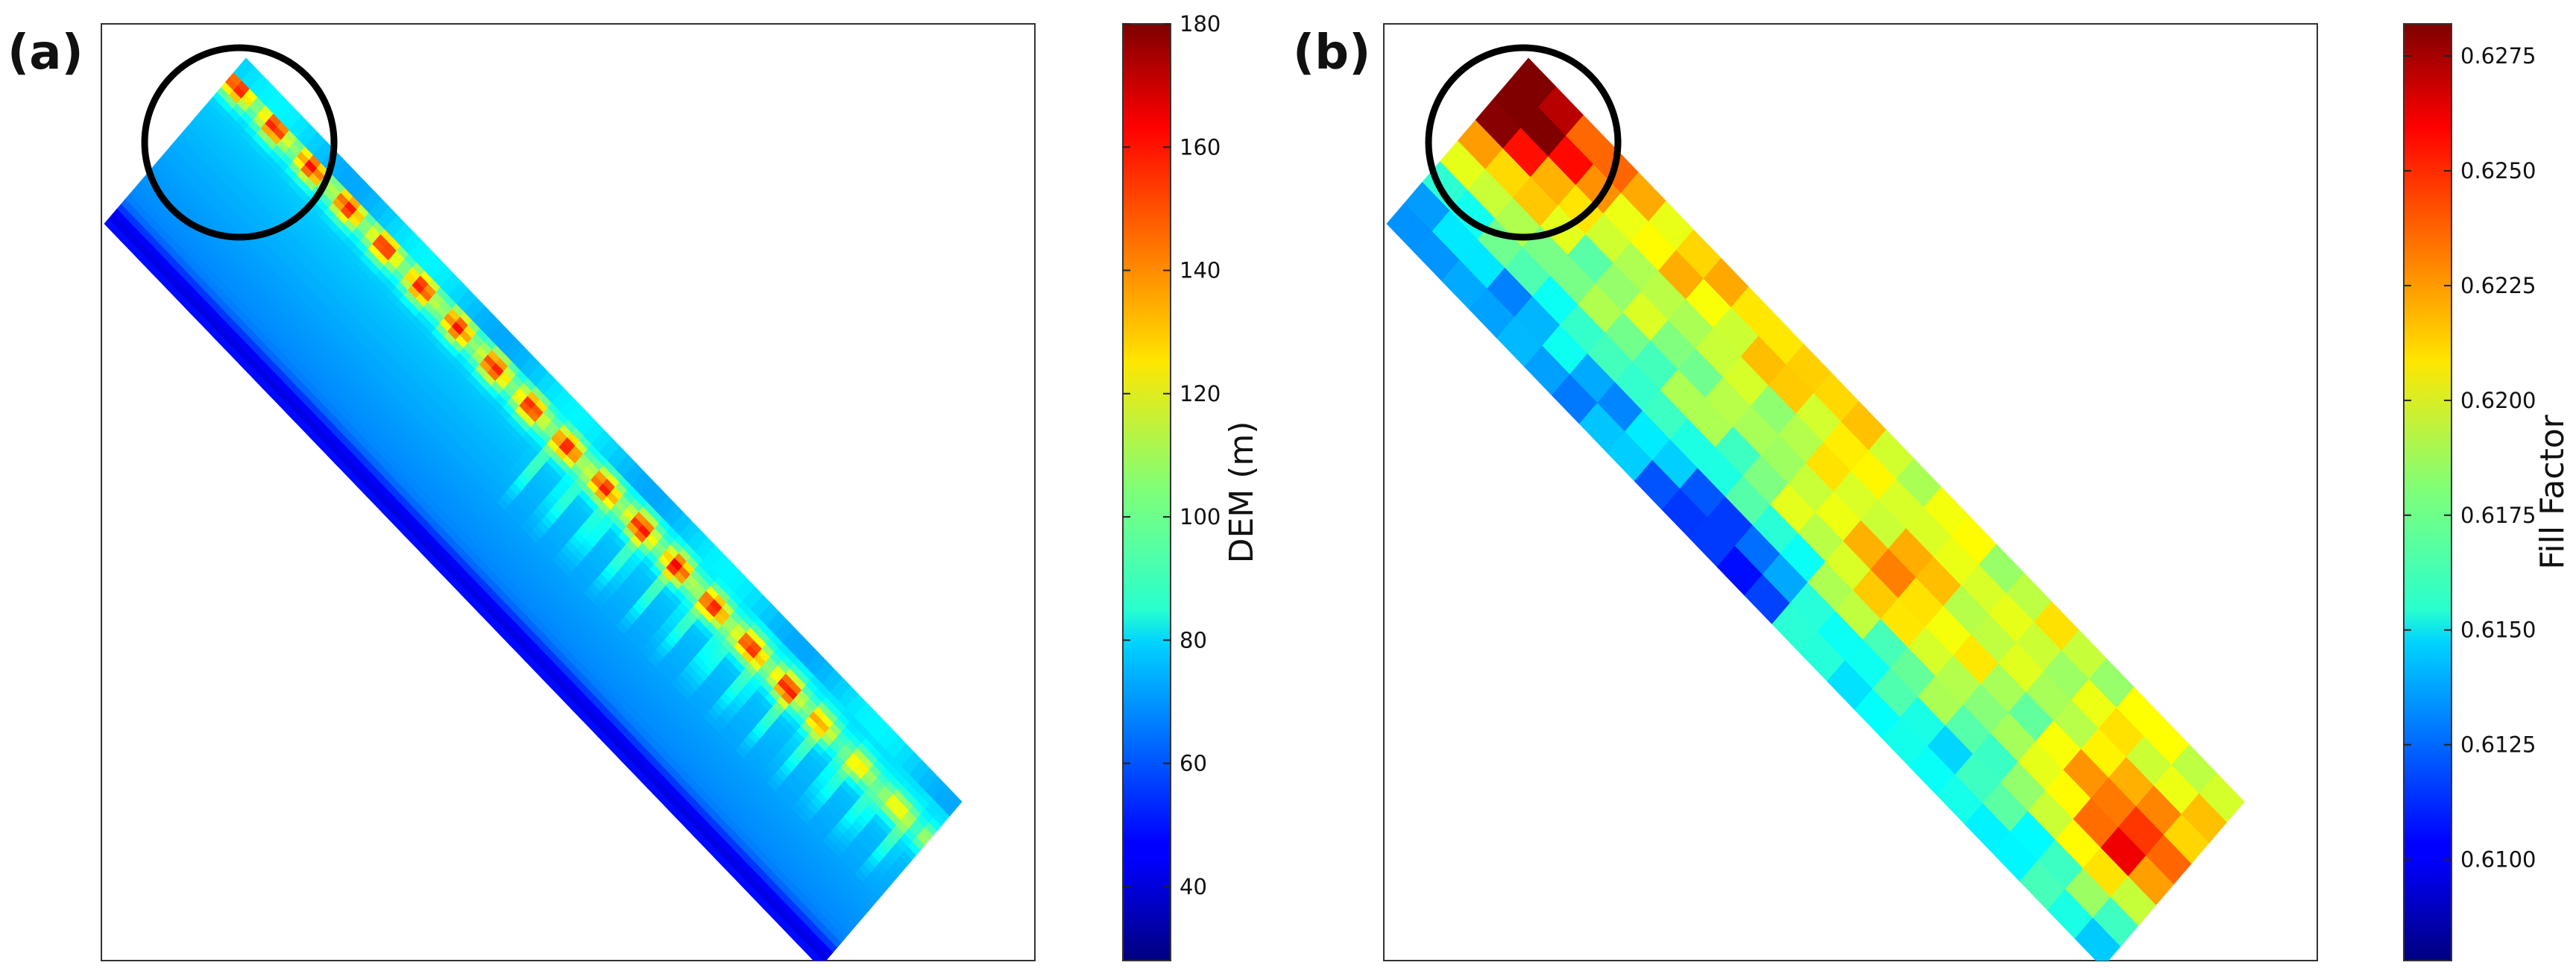 Image resolution: width=2576 pixels, height=977 pixels. I want to click on panel-a-label: (a), so click(45, 53).